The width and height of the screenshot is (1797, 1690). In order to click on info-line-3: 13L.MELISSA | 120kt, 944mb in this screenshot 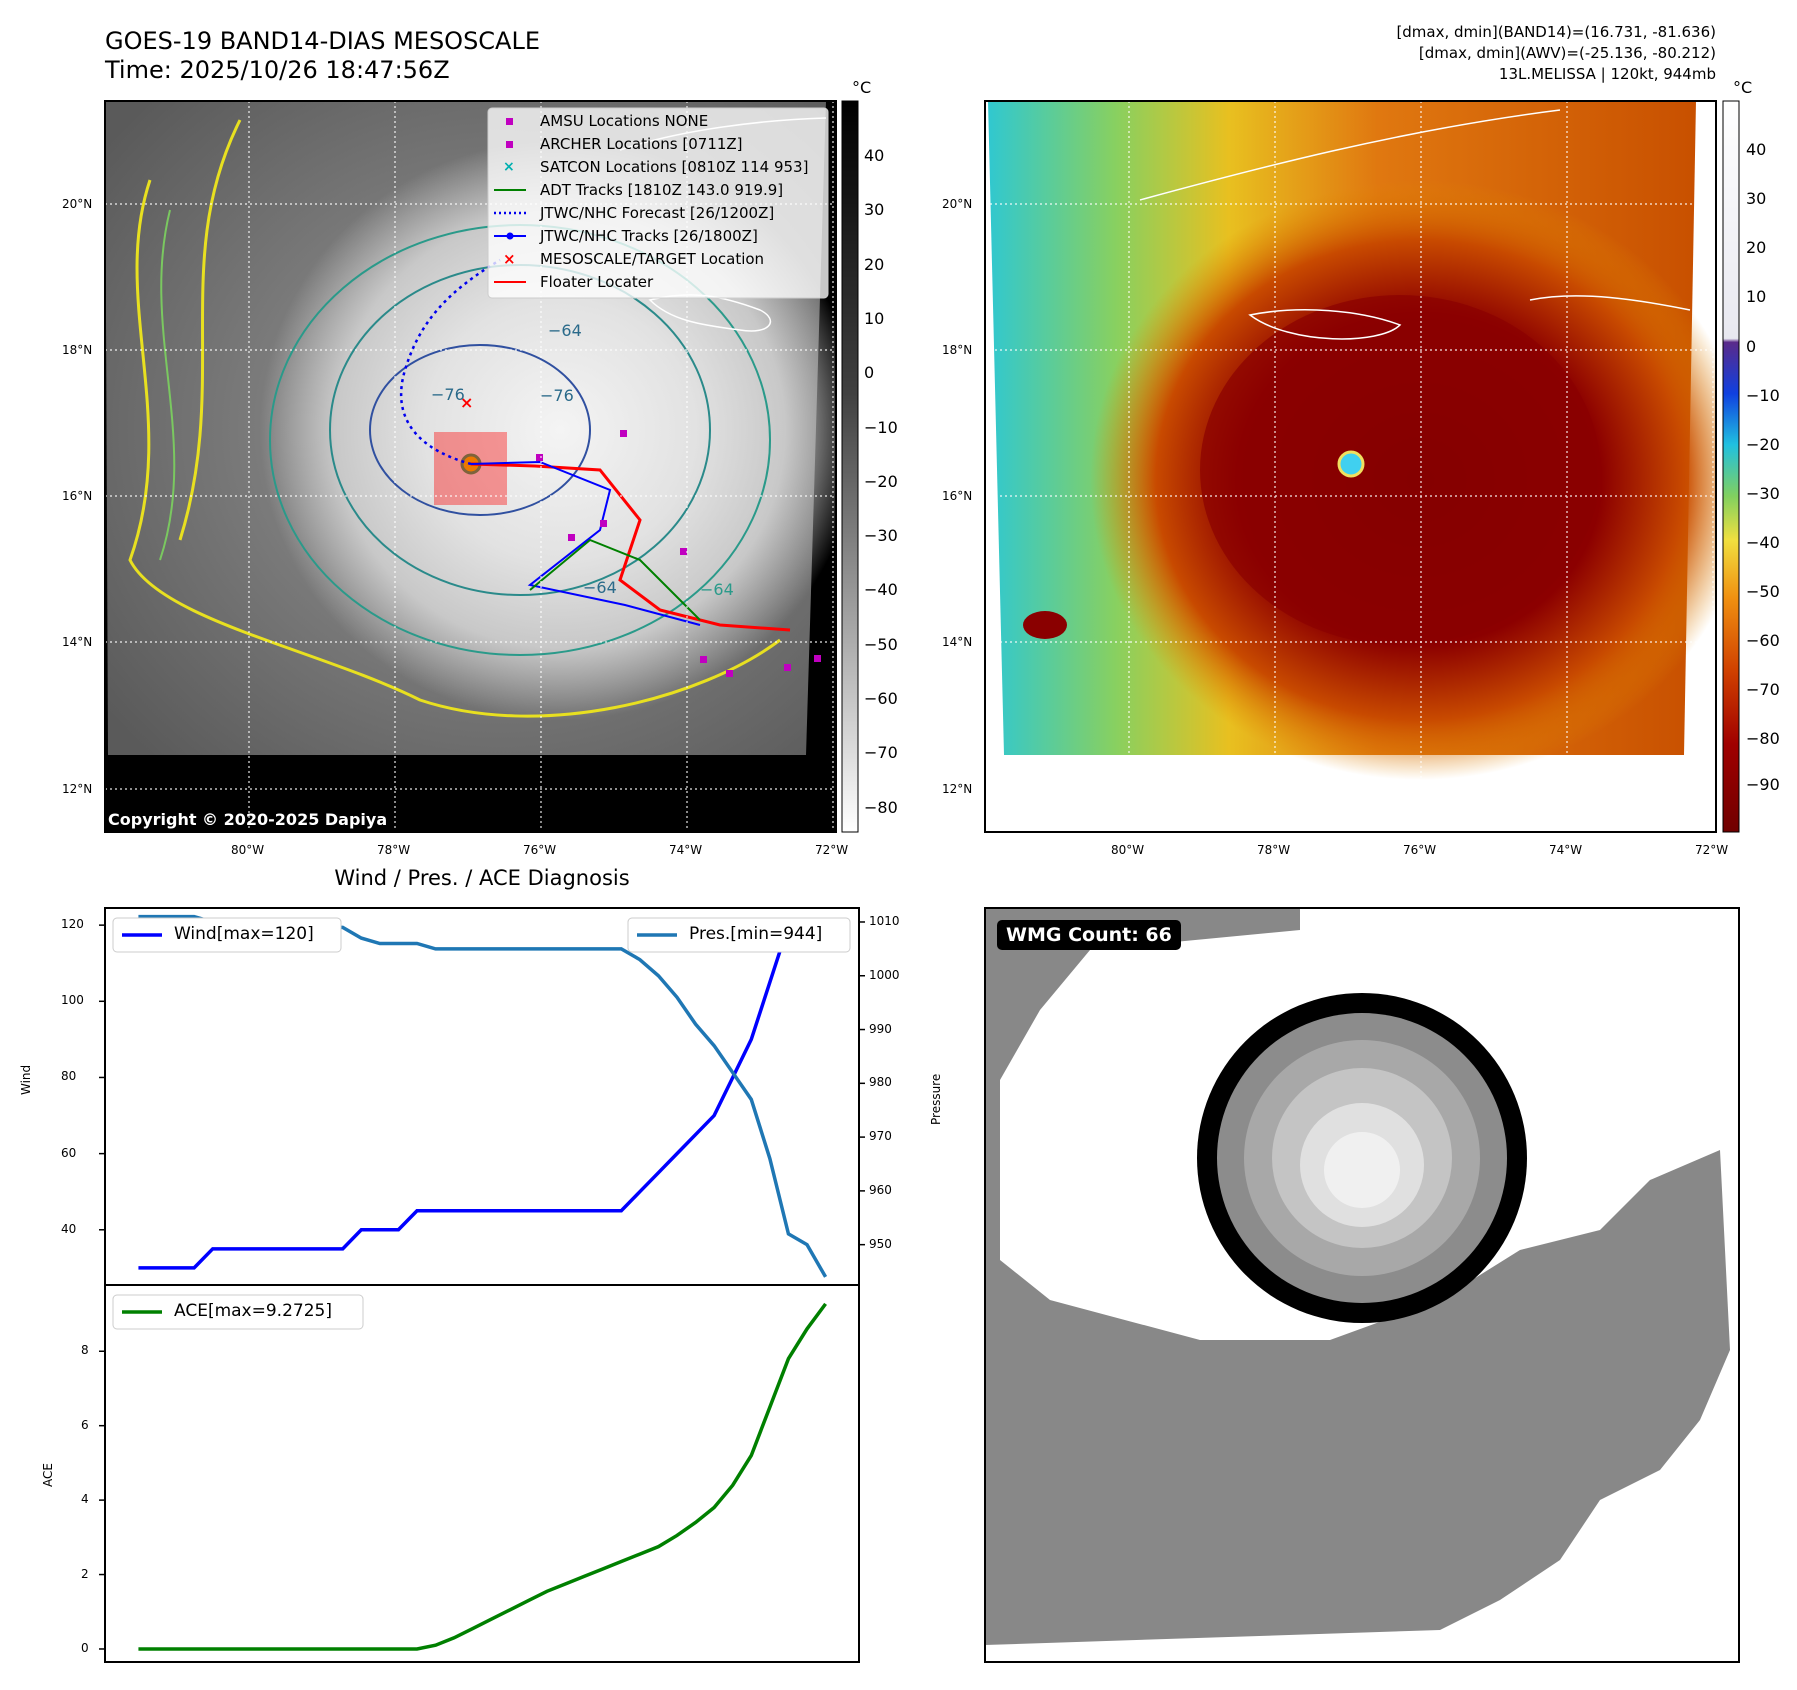, I will do `click(1607, 74)`.